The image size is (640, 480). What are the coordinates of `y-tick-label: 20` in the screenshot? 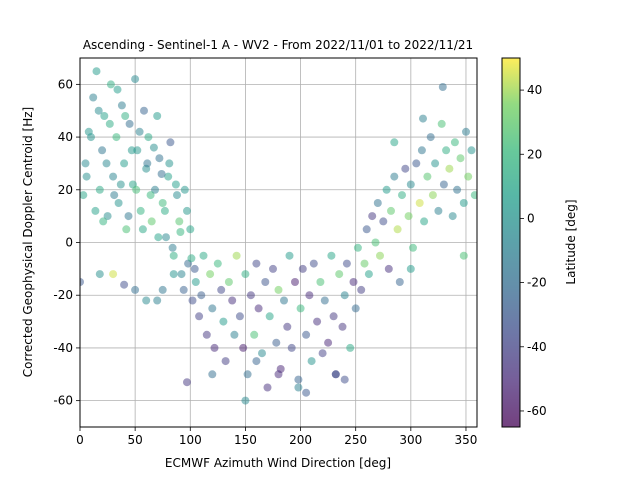 It's located at (65, 190).